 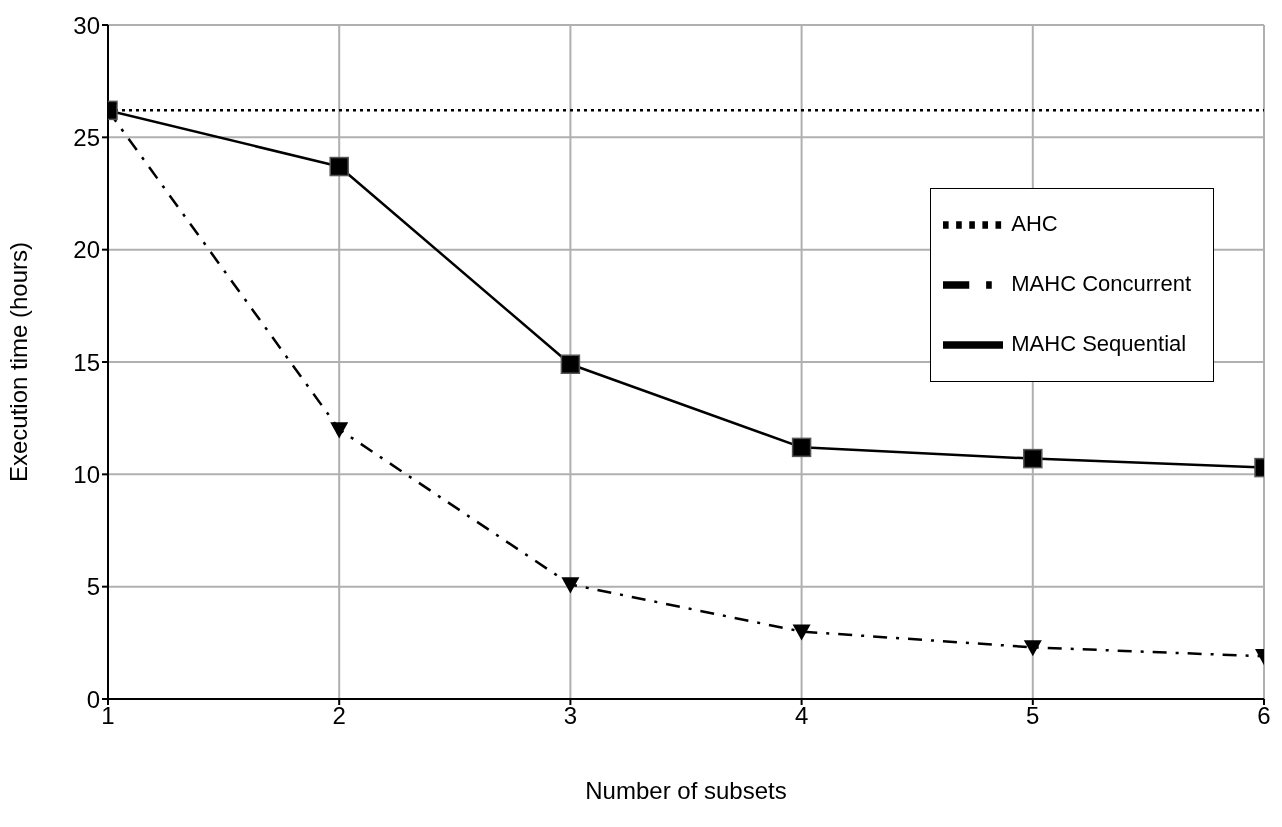 What do you see at coordinates (86, 137) in the screenshot?
I see `y-tick-label: 25` at bounding box center [86, 137].